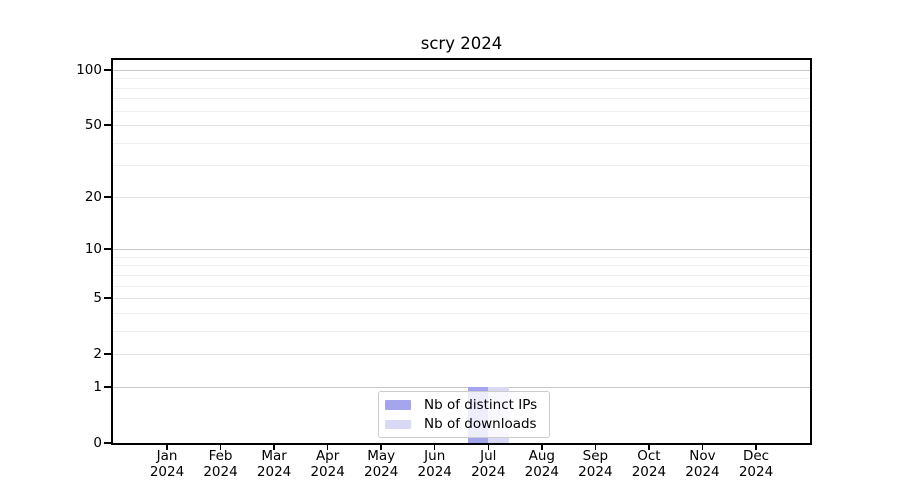 This screenshot has width=900, height=500. I want to click on x-tick-month: Apr, so click(327, 456).